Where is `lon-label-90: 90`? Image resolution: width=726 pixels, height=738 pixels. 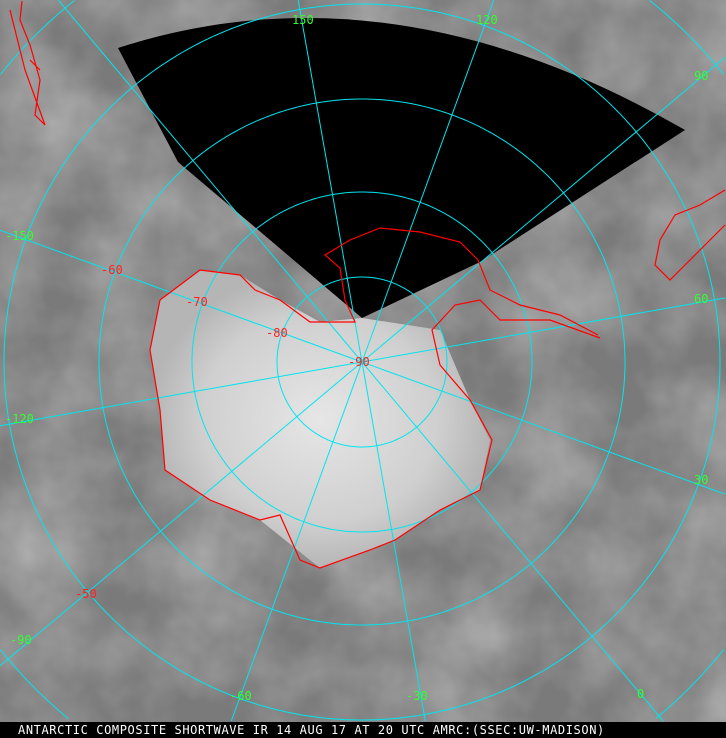 lon-label-90: 90 is located at coordinates (701, 76).